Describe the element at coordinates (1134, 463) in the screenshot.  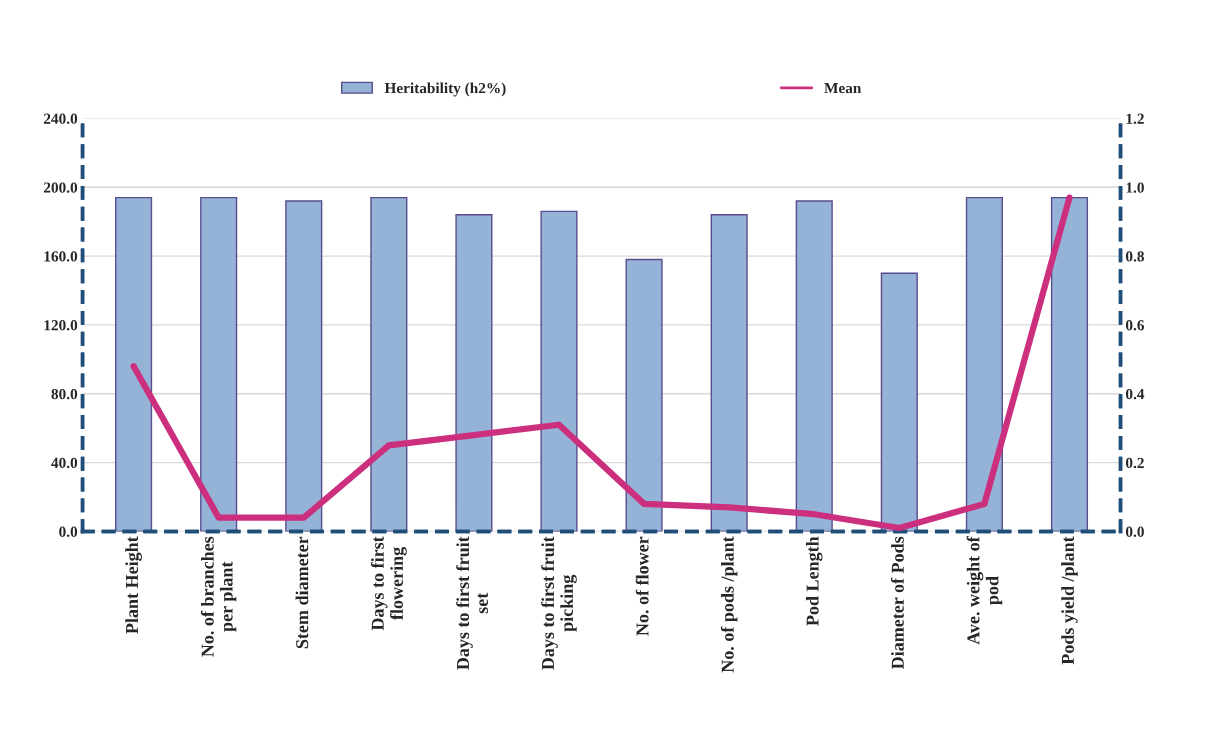
I see `y2-tick-label: 0.2` at that location.